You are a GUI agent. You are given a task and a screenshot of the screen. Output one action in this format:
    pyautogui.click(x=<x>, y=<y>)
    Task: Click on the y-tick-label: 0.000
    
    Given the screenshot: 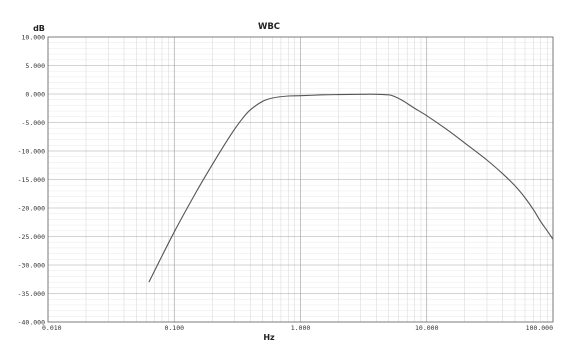 What is the action you would take?
    pyautogui.click(x=35, y=94)
    